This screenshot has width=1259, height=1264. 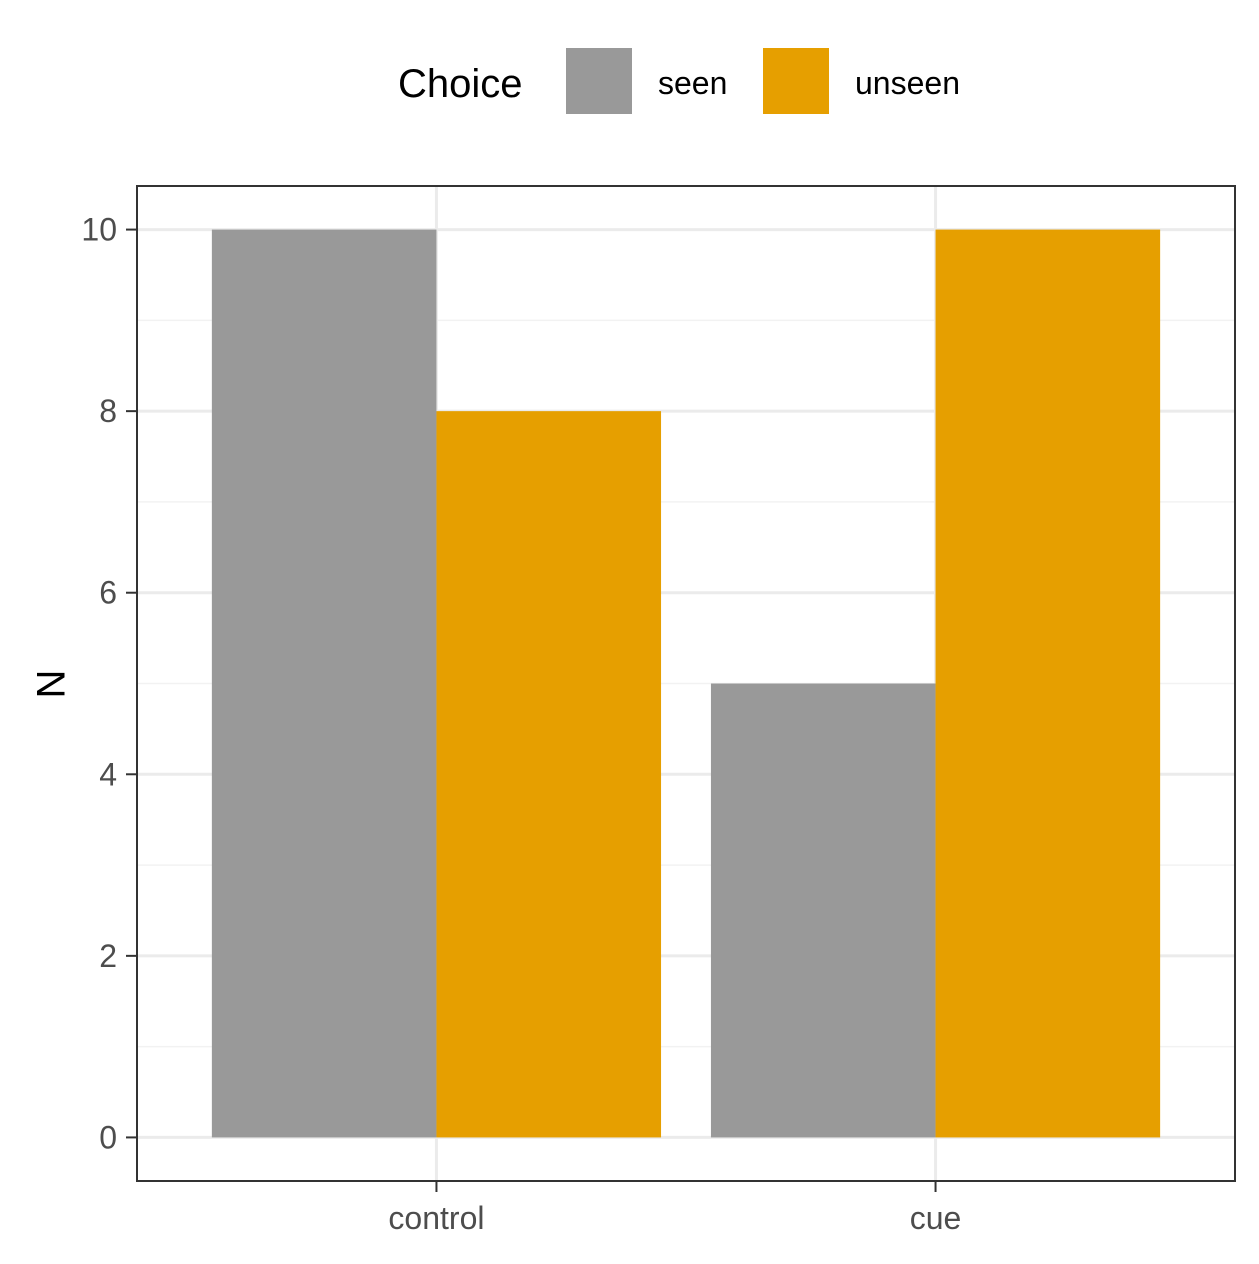 What do you see at coordinates (460, 84) in the screenshot?
I see `legend-title: Choice` at bounding box center [460, 84].